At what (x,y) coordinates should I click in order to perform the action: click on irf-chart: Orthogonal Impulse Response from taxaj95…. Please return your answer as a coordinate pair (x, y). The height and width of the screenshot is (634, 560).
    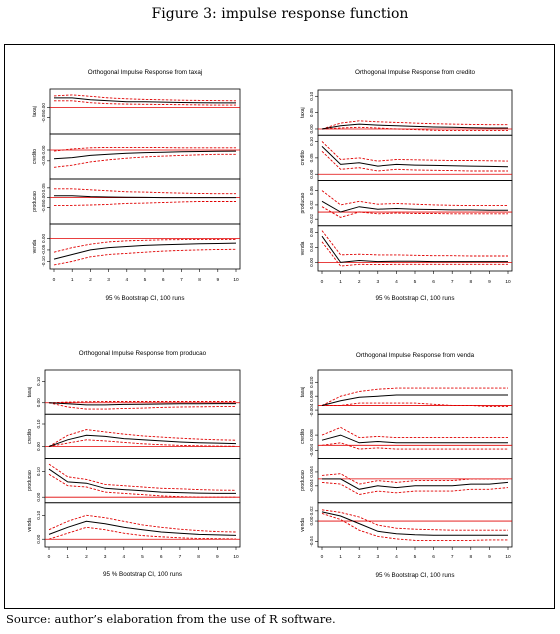
    Looking at the image, I should click on (136, 185).